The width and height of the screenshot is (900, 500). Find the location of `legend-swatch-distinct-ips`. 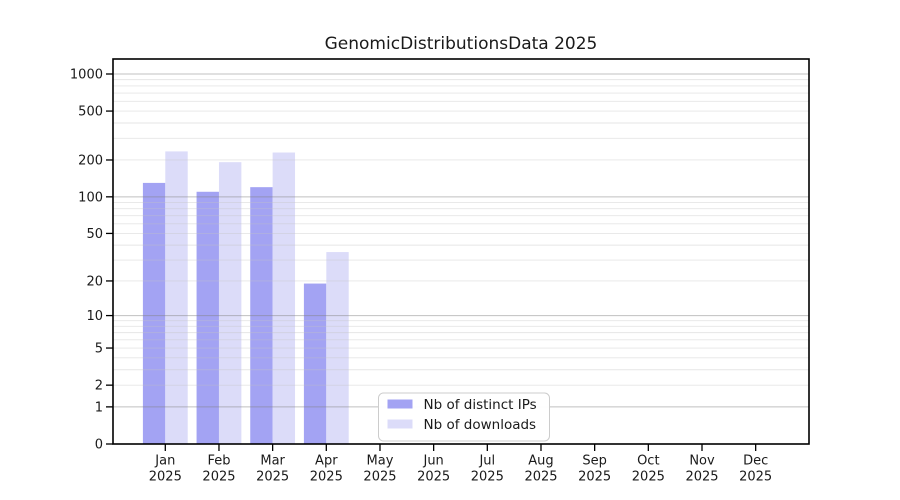

legend-swatch-distinct-ips is located at coordinates (400, 404).